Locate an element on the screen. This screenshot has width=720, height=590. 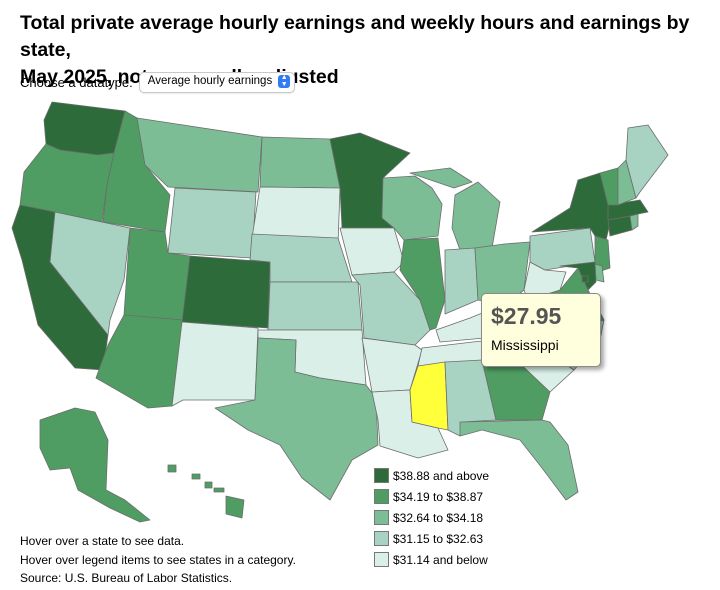
datatype-label: Choose a datatype: is located at coordinates (76, 82).